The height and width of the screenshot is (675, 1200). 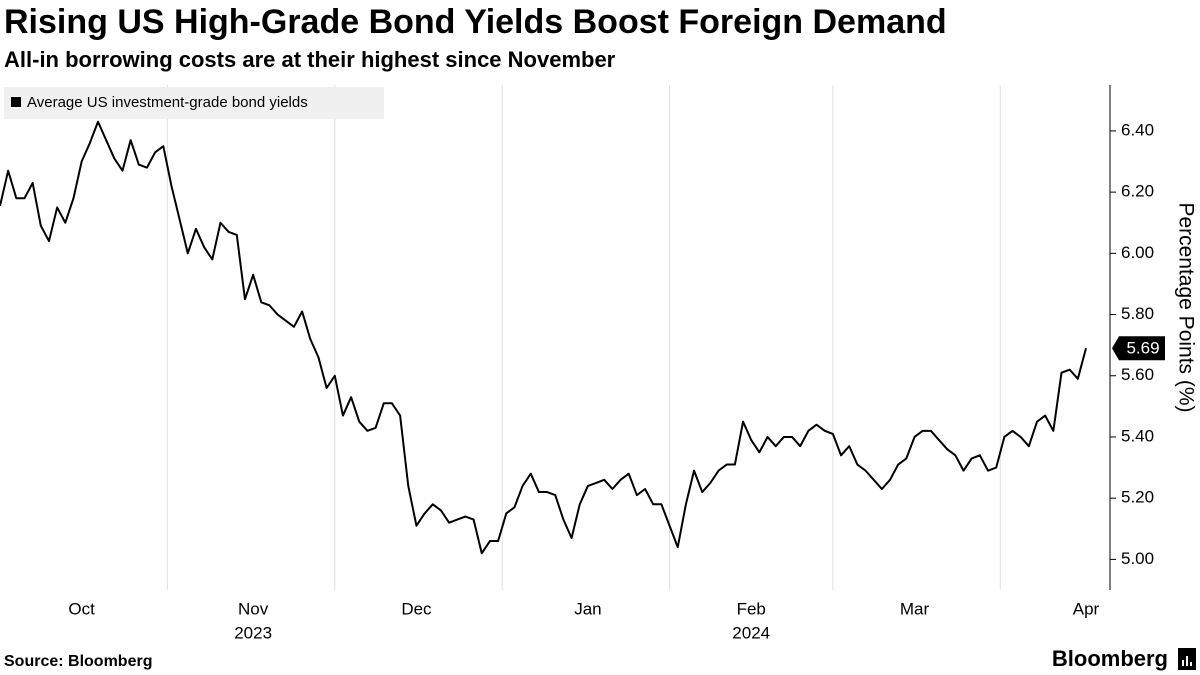 What do you see at coordinates (416, 608) in the screenshot?
I see `x-tick-label: Dec` at bounding box center [416, 608].